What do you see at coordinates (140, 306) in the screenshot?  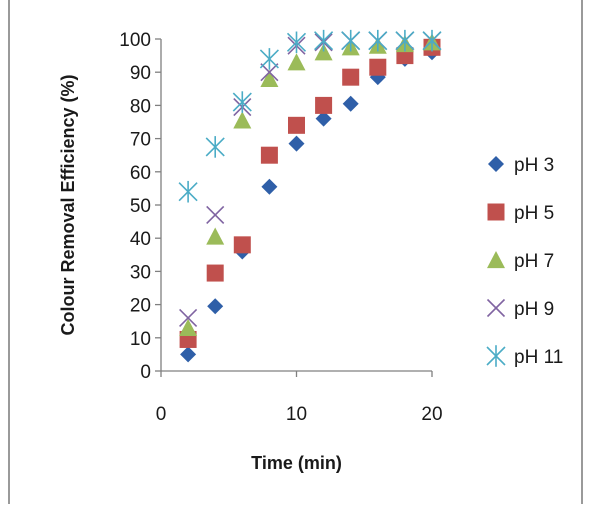 I see `y-tick-label: 20` at bounding box center [140, 306].